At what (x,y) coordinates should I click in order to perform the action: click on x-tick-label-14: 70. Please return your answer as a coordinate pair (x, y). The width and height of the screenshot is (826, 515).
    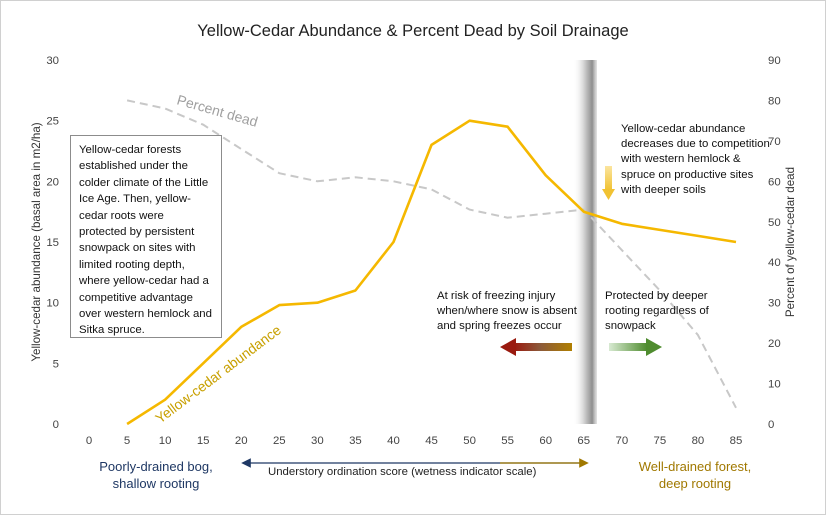
    Looking at the image, I should click on (621, 441).